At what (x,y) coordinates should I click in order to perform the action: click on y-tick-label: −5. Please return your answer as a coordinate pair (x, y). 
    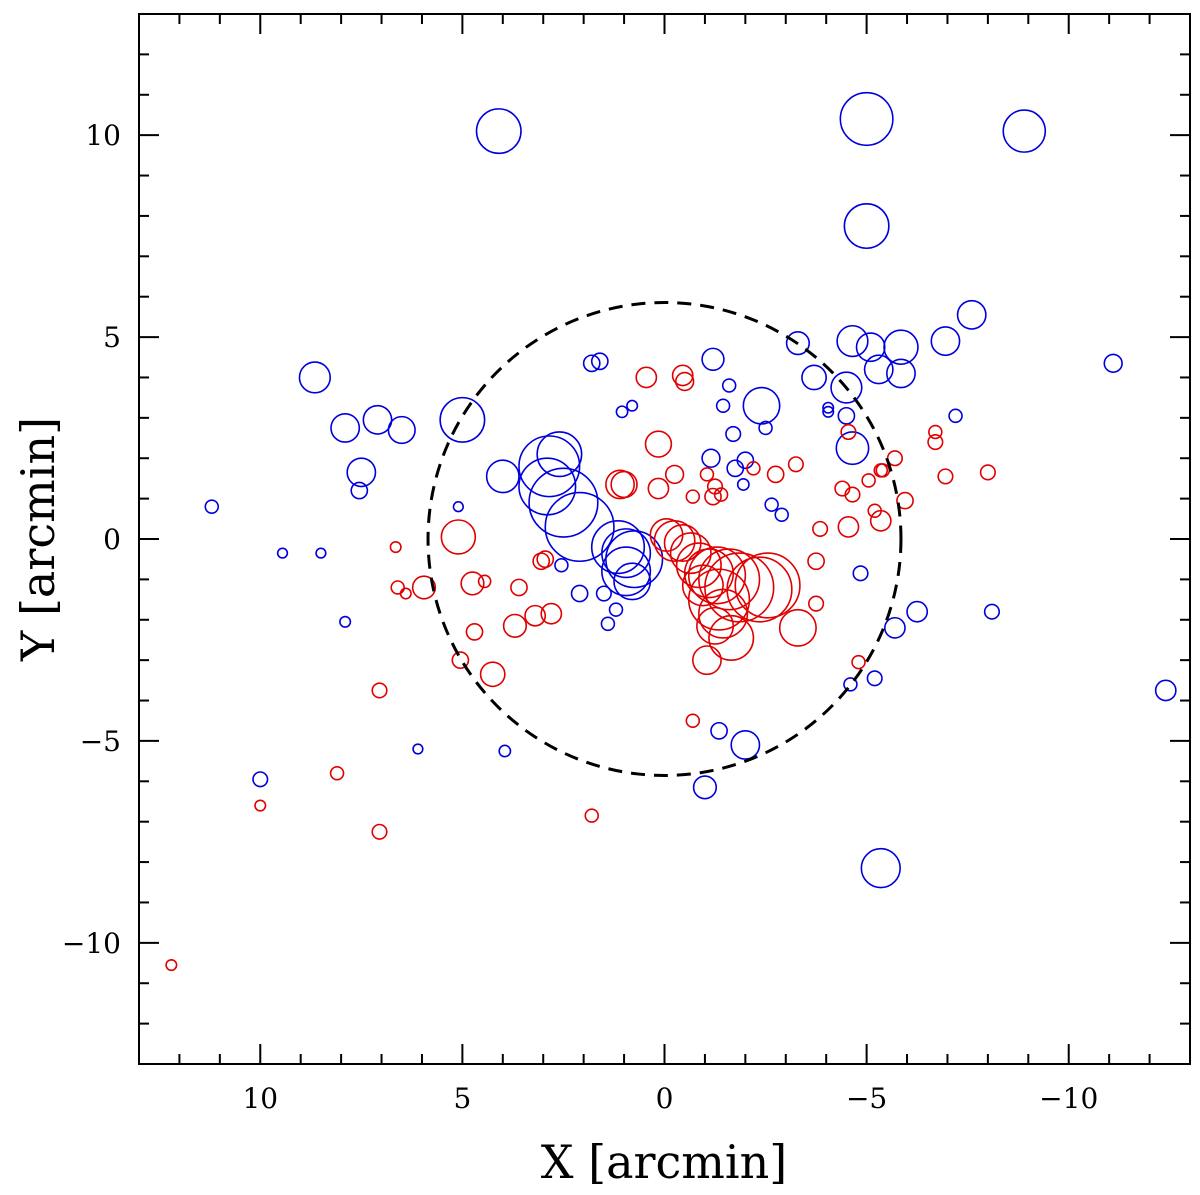
    Looking at the image, I should click on (100, 741).